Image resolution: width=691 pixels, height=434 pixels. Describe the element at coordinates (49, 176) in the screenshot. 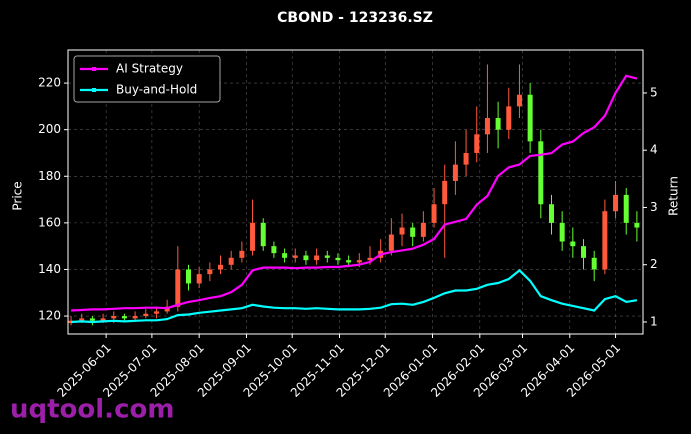

I see `y-tick-label: 180` at that location.